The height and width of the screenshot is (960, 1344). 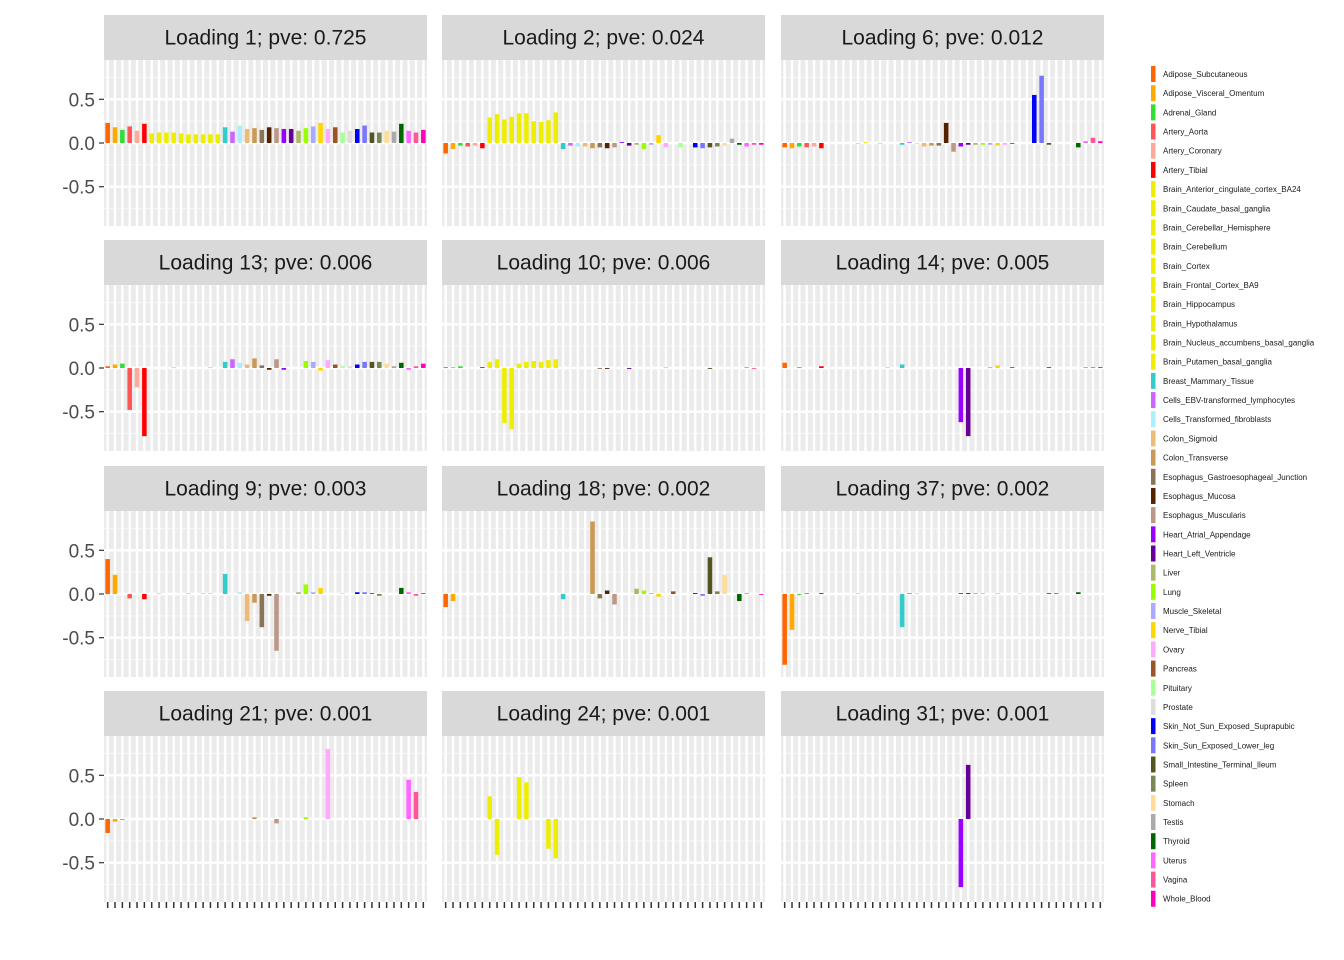 What do you see at coordinates (1218, 745) in the screenshot?
I see `legend-label: Skin_Sun_Exposed_Lower_leg` at bounding box center [1218, 745].